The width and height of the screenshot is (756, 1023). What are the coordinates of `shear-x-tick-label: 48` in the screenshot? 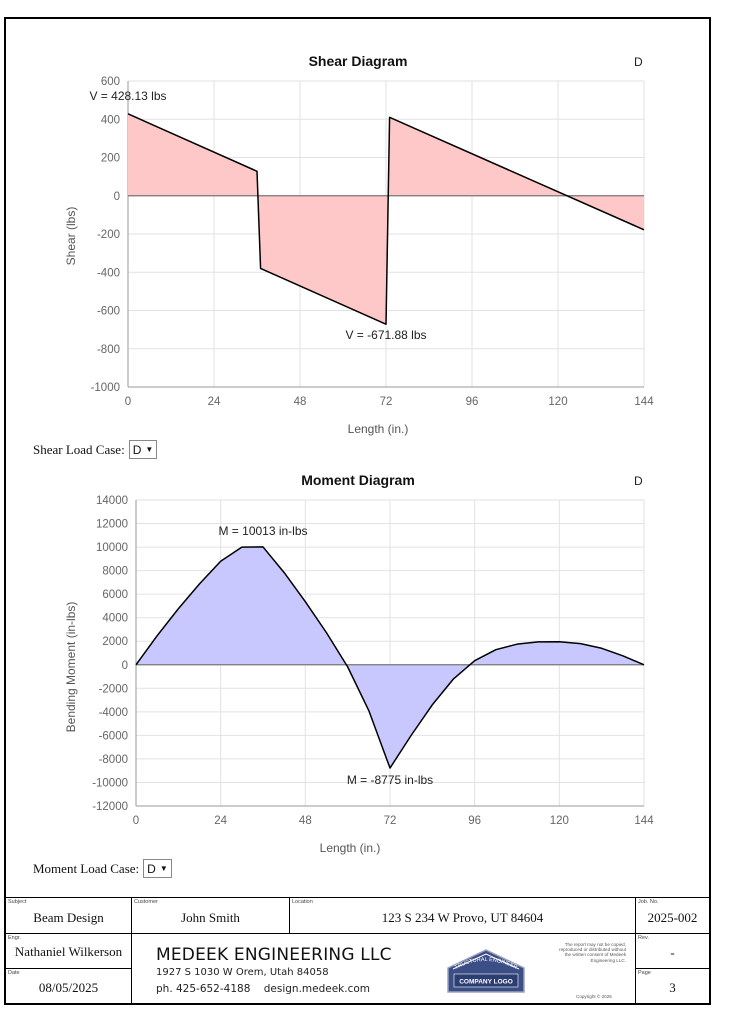 It's located at (300, 402).